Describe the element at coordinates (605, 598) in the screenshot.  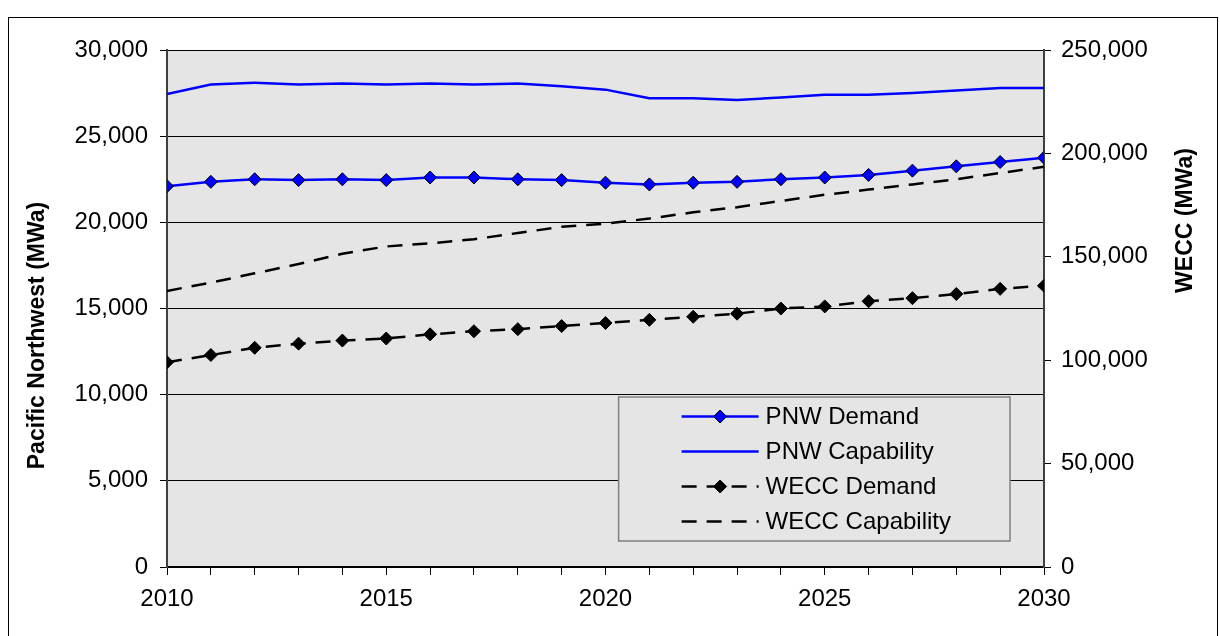
I see `x-tick-label: 2020` at that location.